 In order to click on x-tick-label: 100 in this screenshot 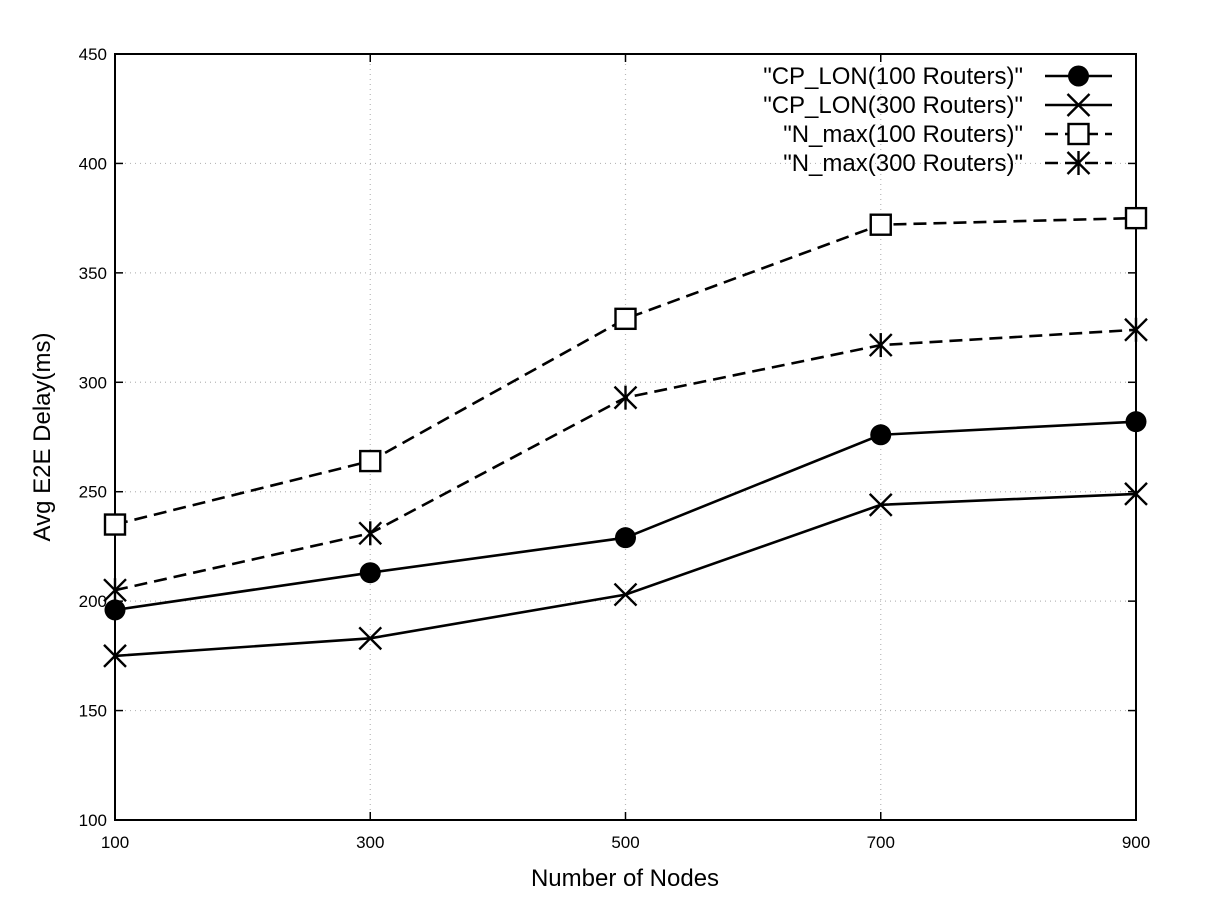, I will do `click(115, 842)`.